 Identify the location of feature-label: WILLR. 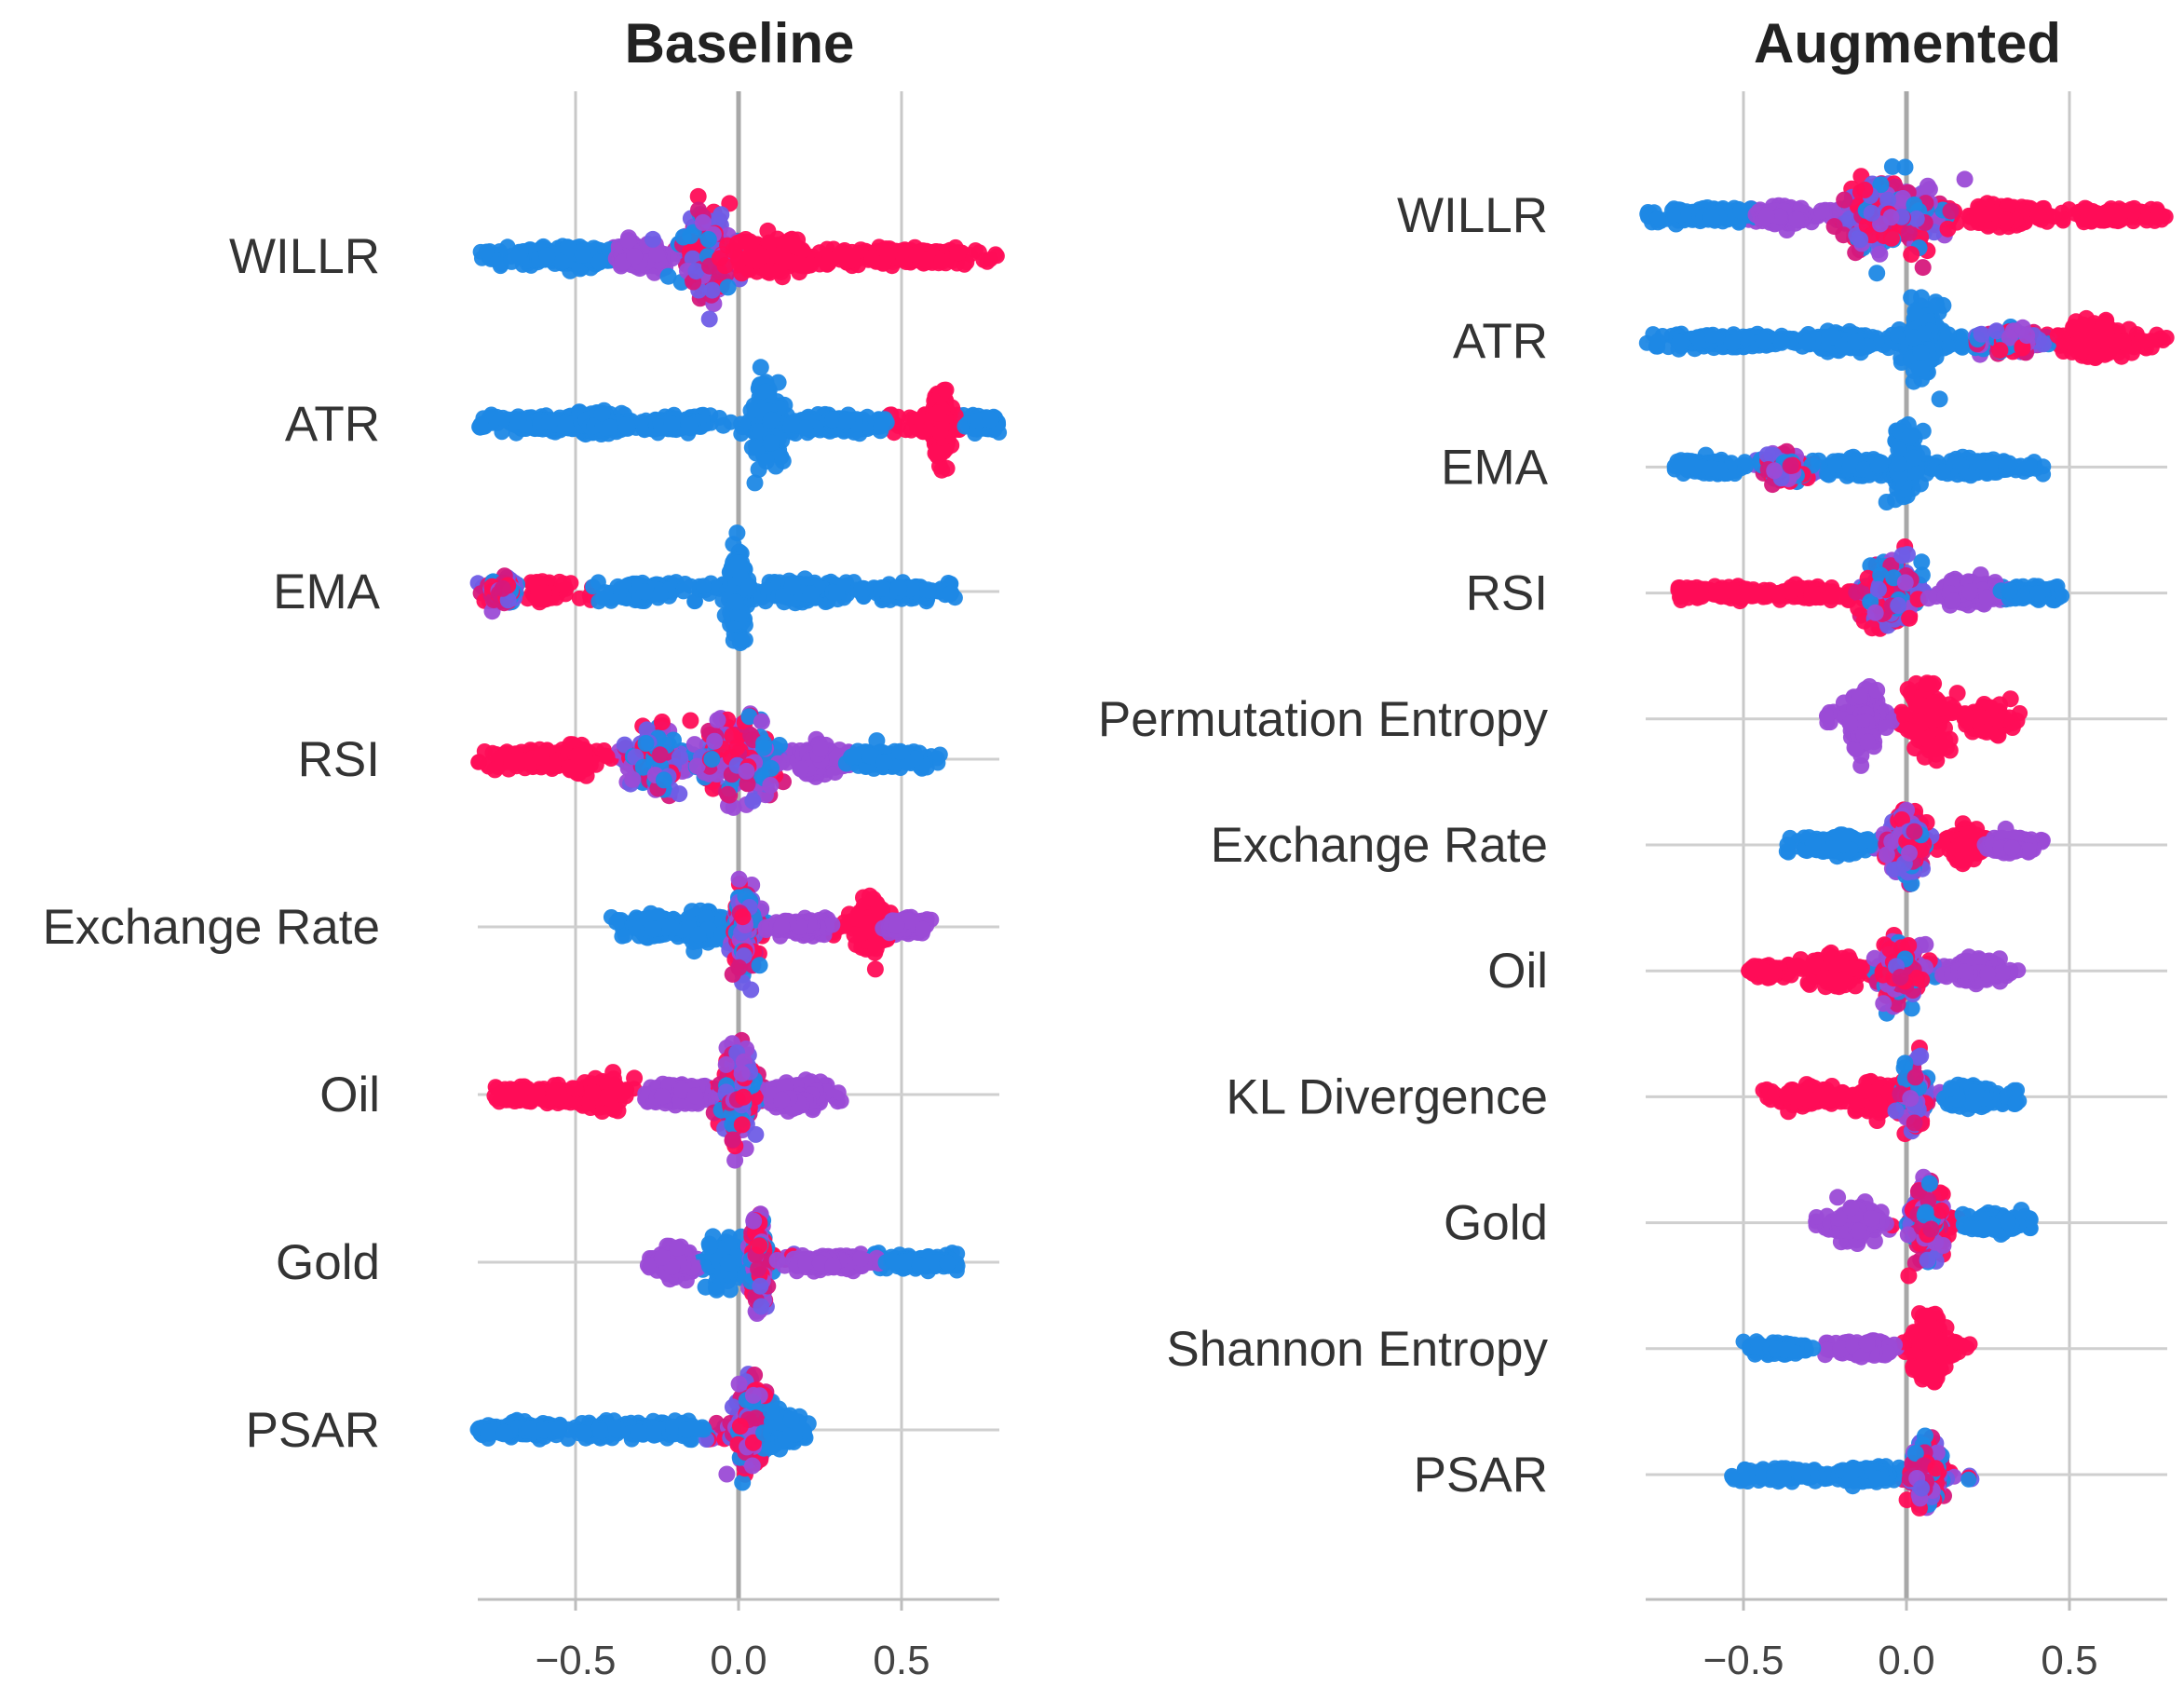
(304, 256).